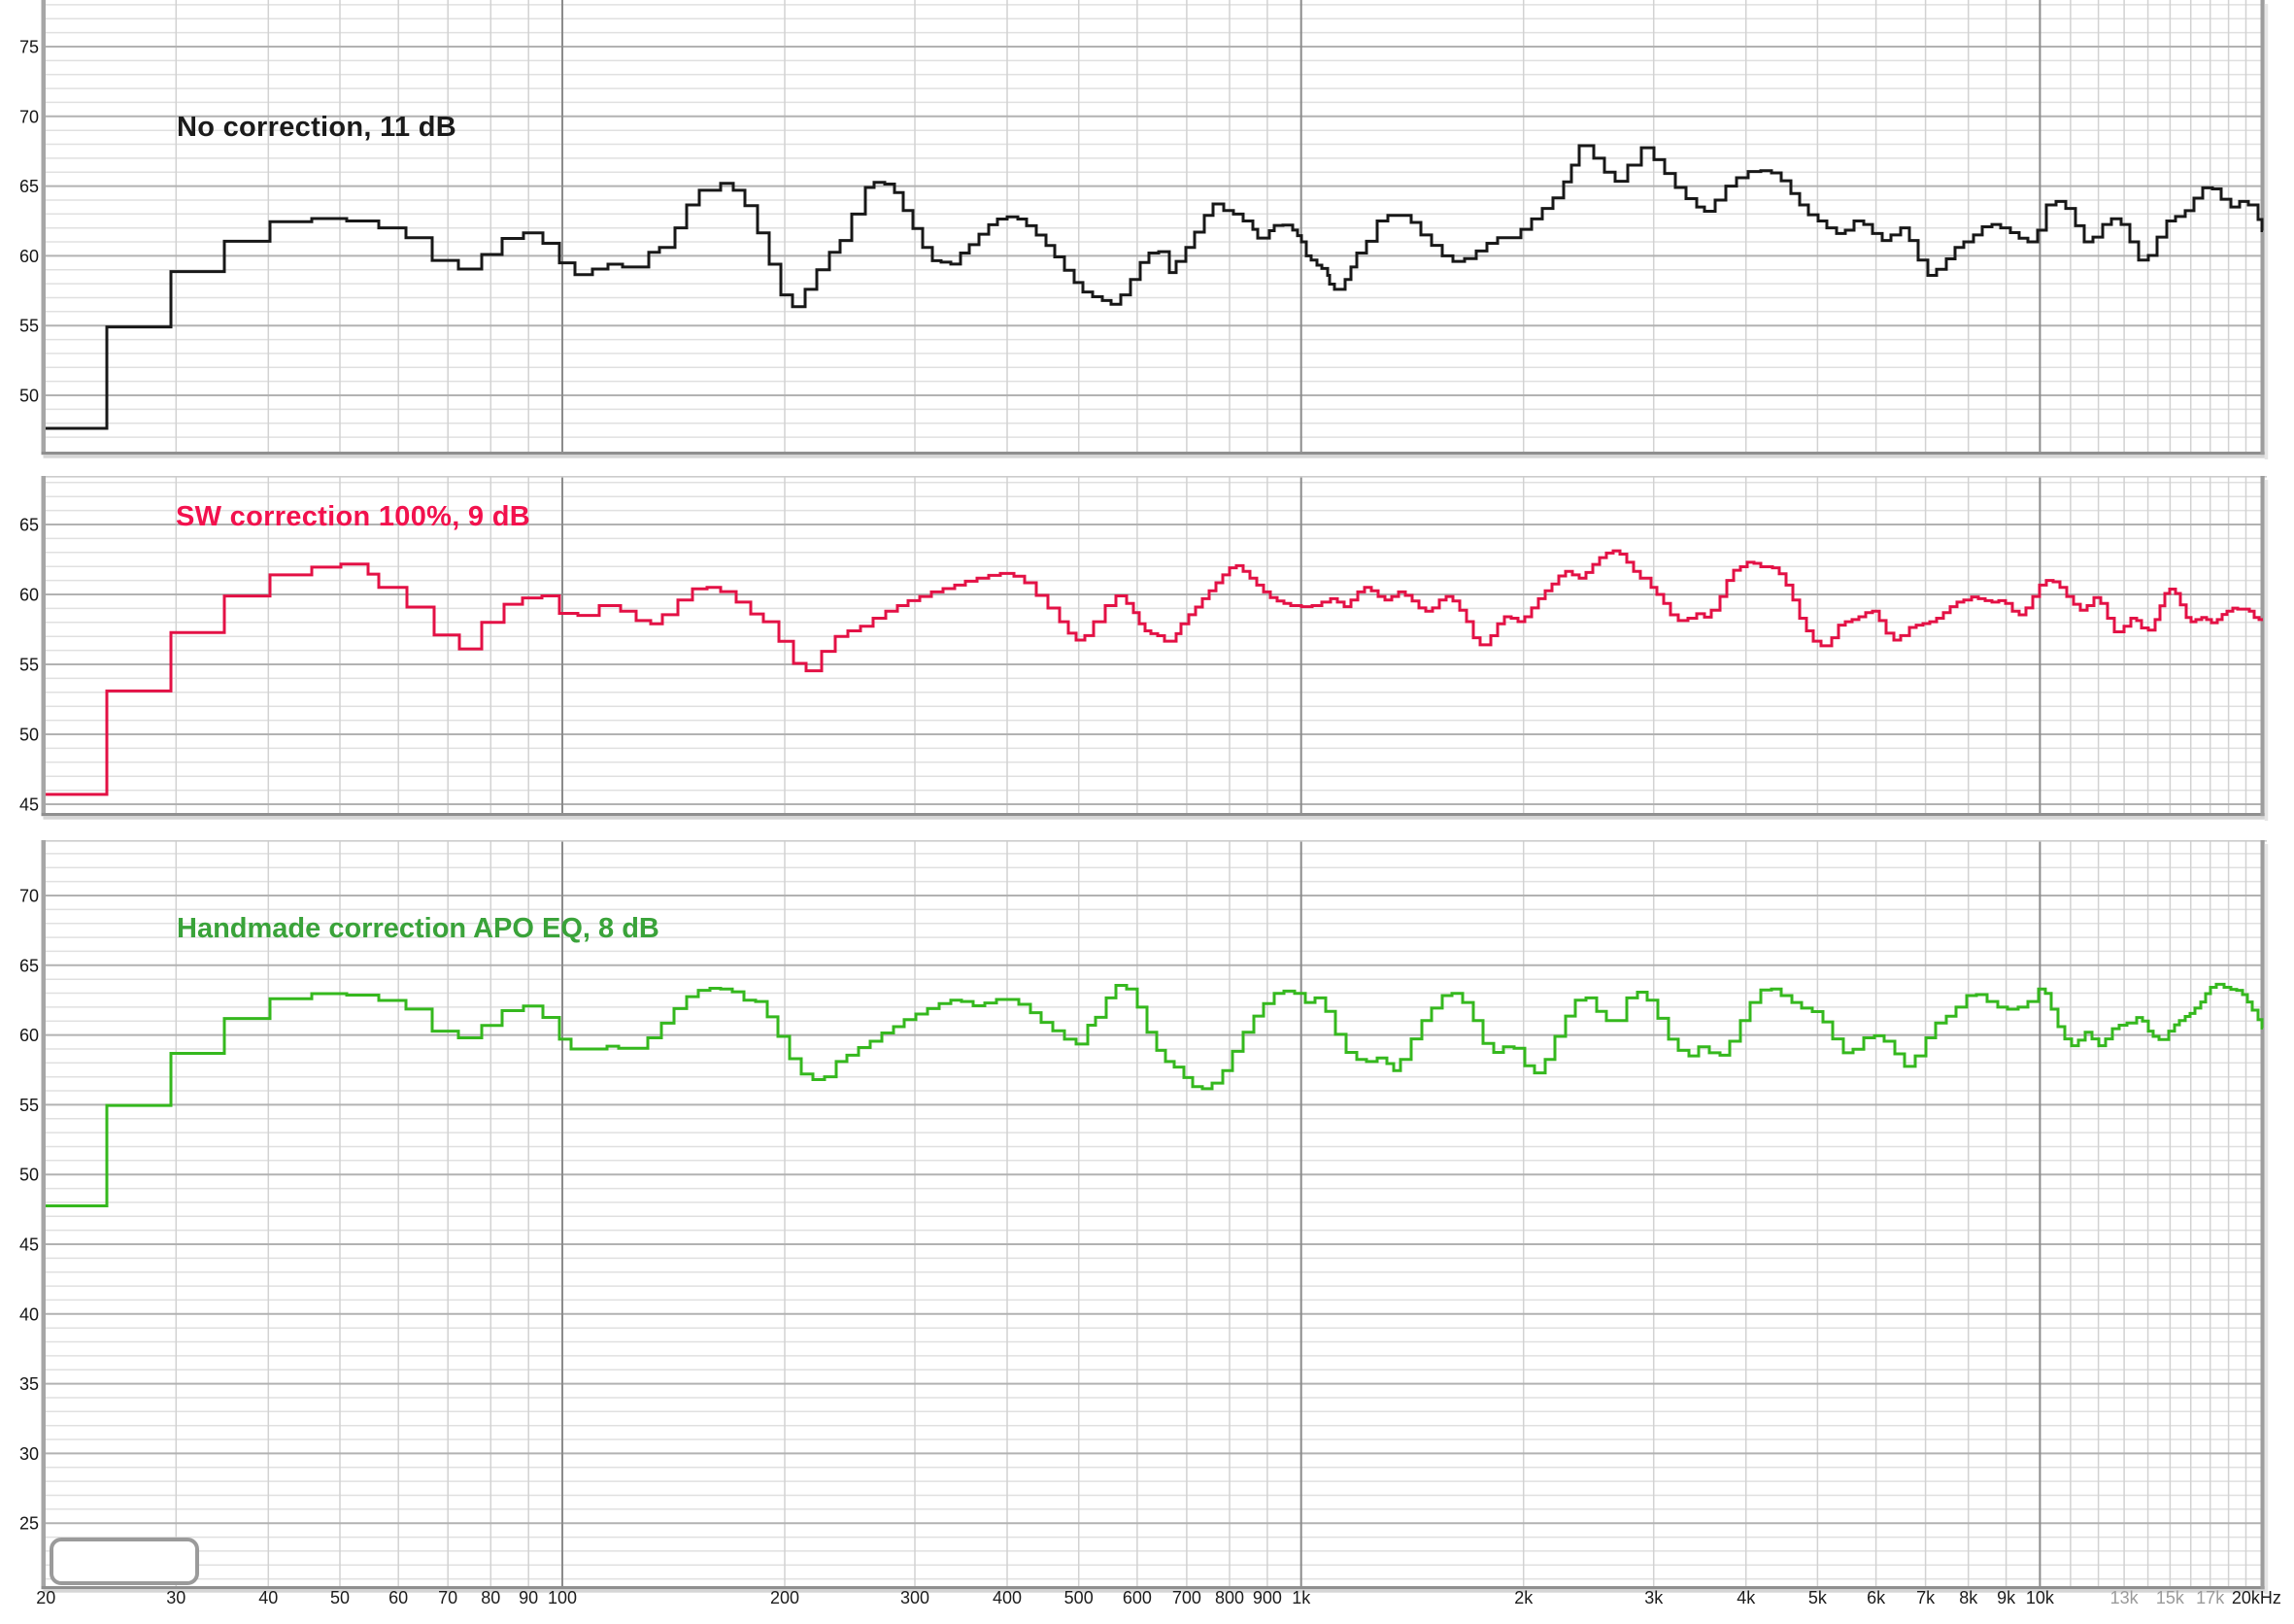  I want to click on svg-text: 10k, so click(2041, 1597).